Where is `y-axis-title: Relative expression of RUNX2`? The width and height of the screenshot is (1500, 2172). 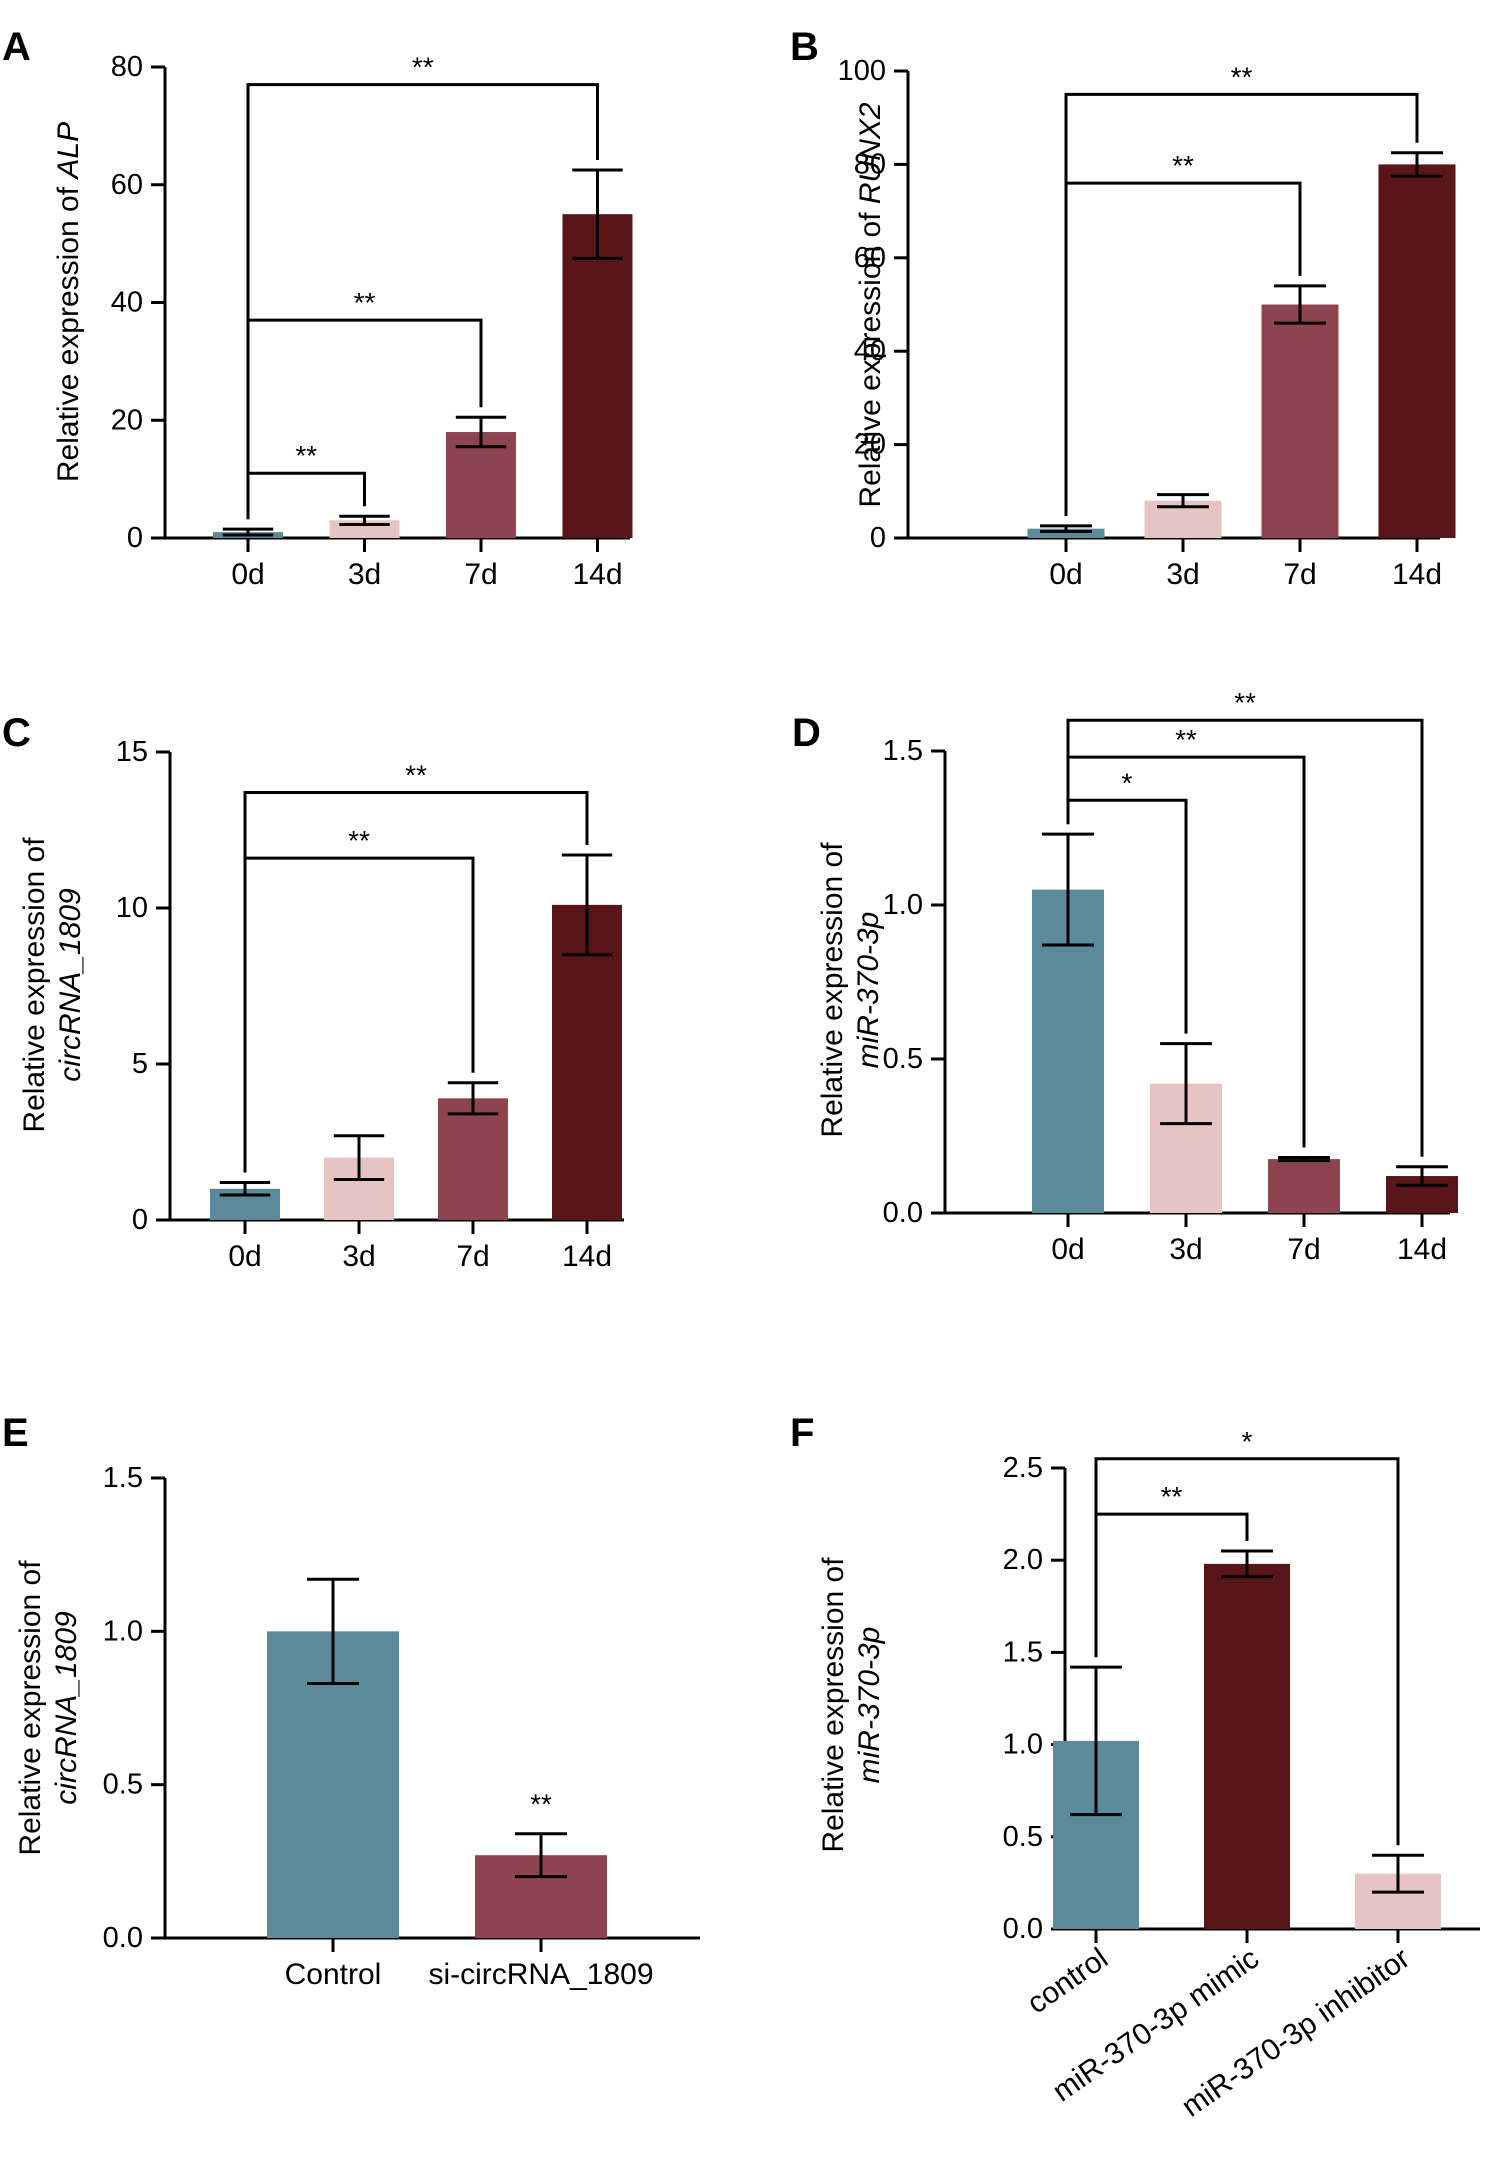 y-axis-title: Relative expression of RUNX2 is located at coordinates (870, 305).